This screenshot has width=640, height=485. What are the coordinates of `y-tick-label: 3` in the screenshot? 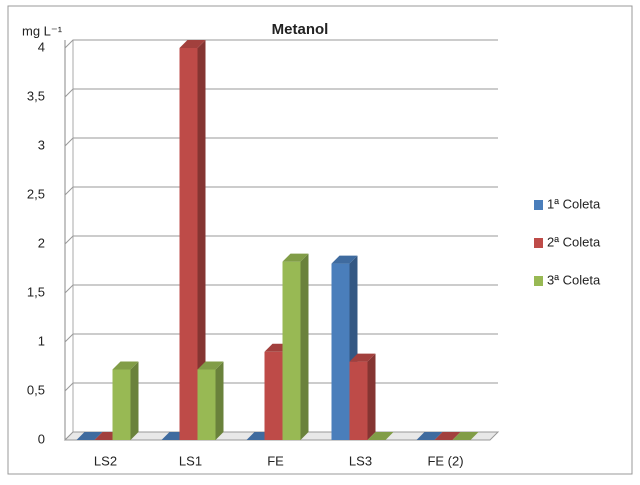 It's located at (41, 144).